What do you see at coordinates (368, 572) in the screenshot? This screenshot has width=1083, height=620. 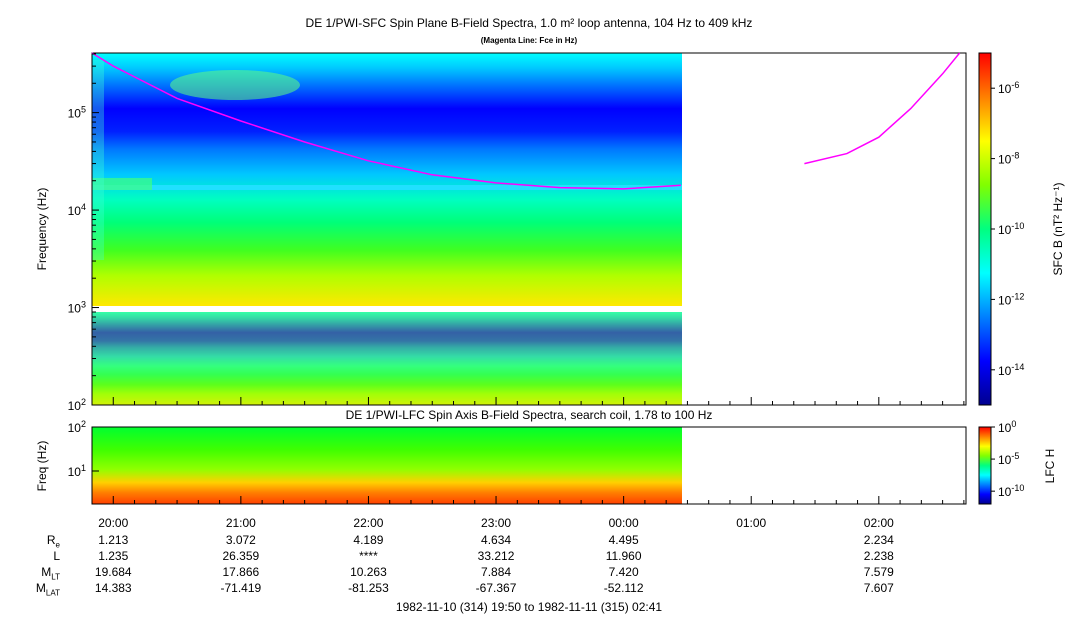 I see `ephemeris-value: 10.263` at bounding box center [368, 572].